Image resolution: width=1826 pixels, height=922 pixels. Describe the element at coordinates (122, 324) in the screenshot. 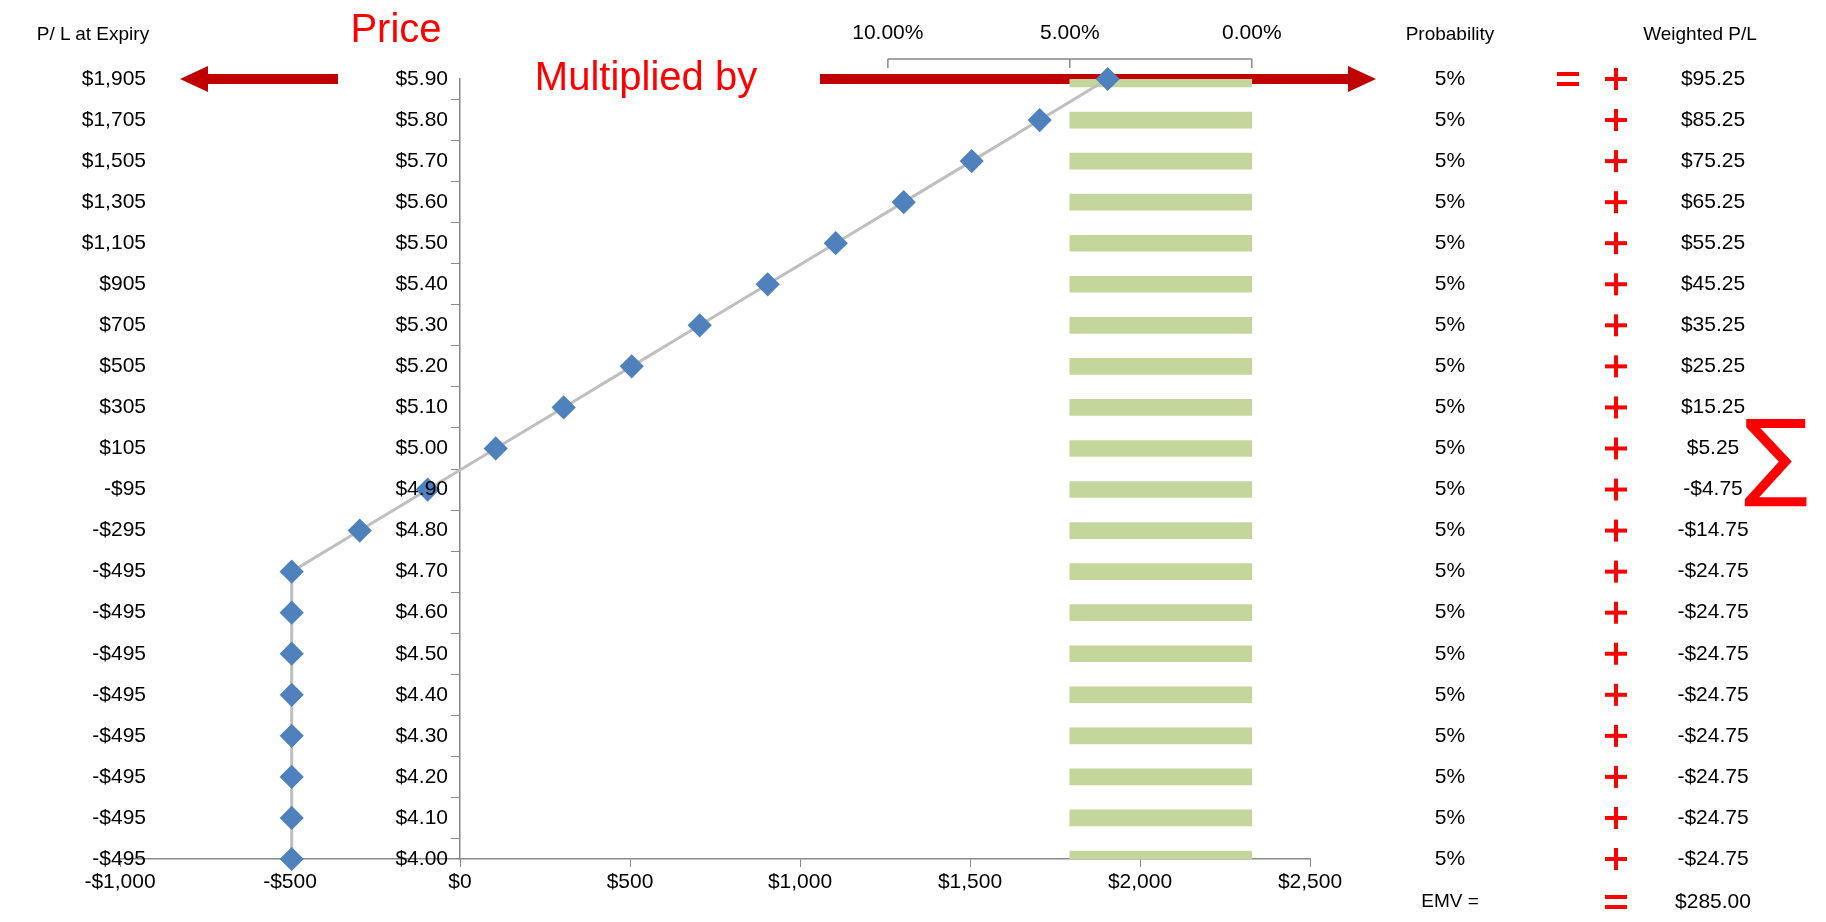

I see `annotation: $705` at that location.